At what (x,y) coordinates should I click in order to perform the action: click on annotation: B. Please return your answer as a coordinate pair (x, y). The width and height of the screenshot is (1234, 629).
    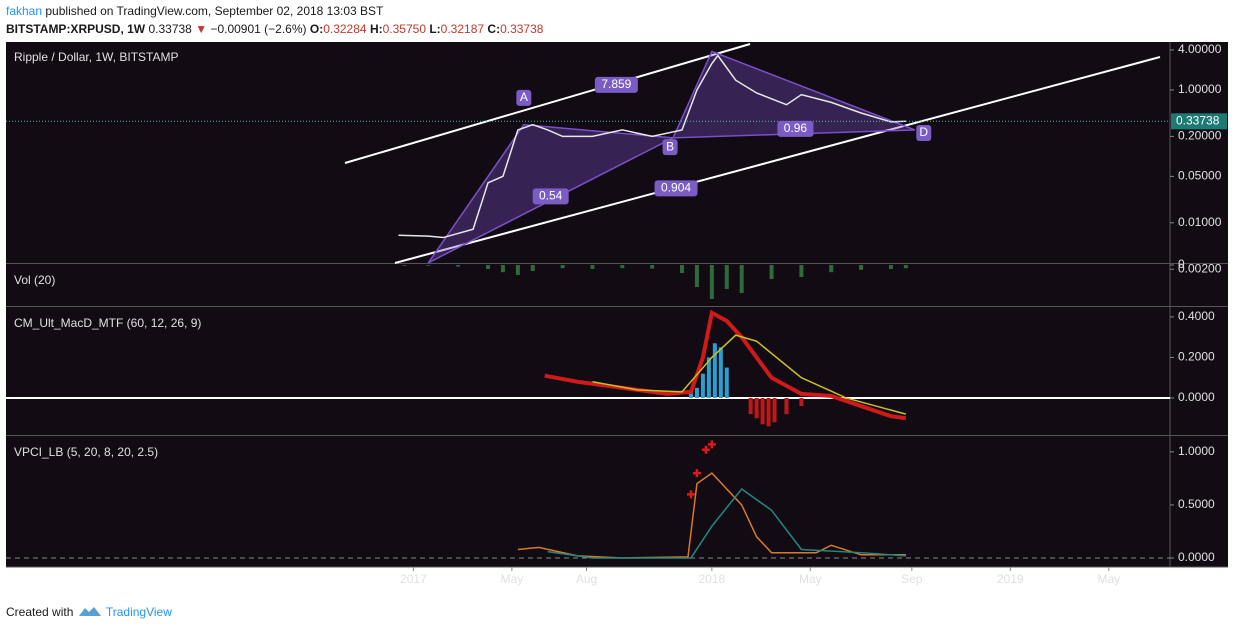
    Looking at the image, I should click on (670, 146).